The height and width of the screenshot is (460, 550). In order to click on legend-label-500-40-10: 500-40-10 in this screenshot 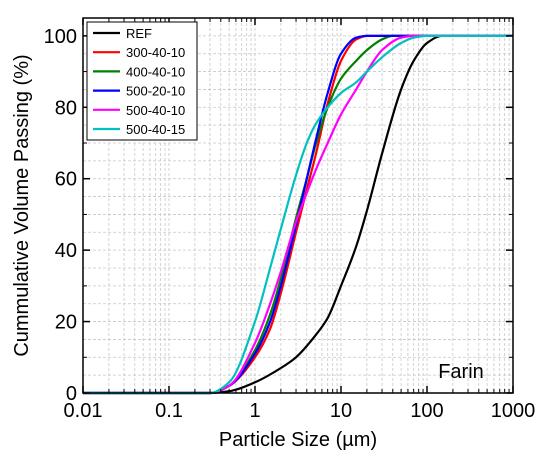, I will do `click(155, 110)`.